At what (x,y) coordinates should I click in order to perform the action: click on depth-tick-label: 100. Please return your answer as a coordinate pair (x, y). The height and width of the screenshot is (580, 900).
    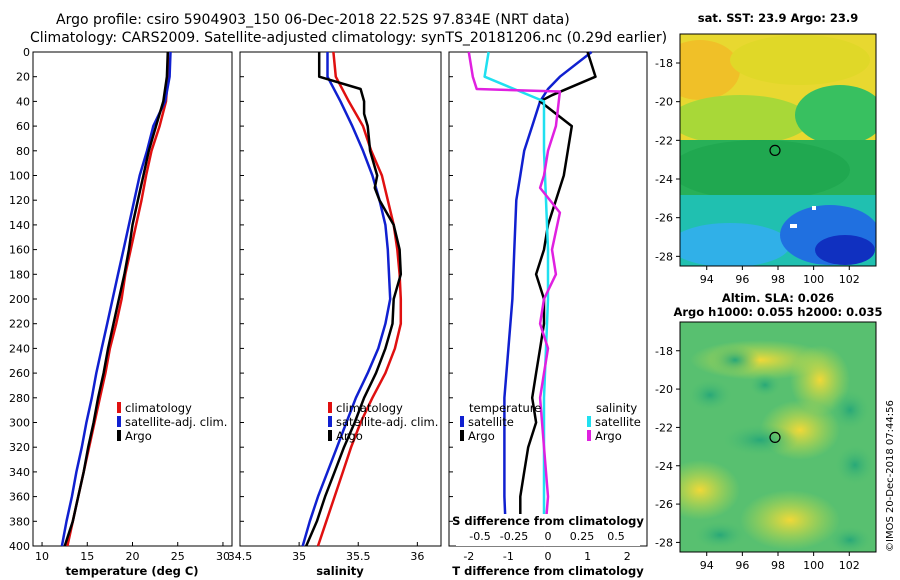
    Looking at the image, I should click on (19, 176).